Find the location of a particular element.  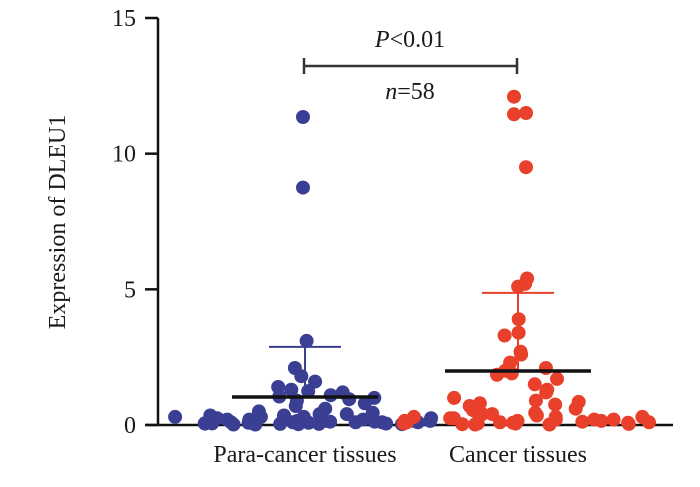

mean-sd-bars is located at coordinates (411, 345).